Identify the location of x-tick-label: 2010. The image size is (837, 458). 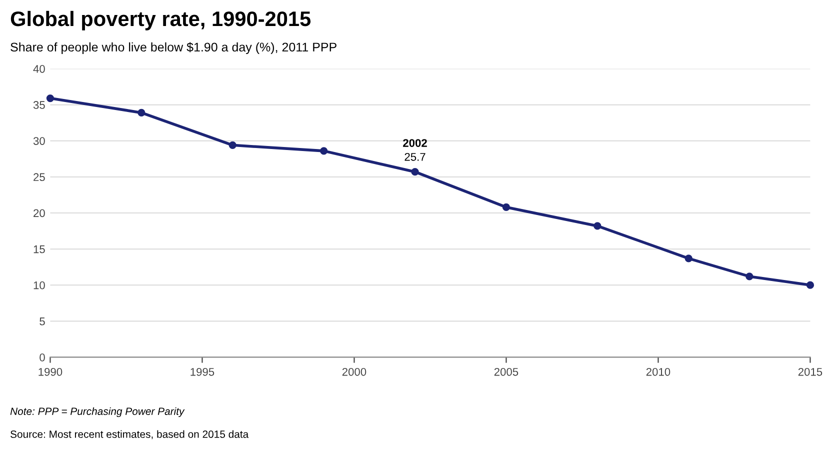
(658, 372).